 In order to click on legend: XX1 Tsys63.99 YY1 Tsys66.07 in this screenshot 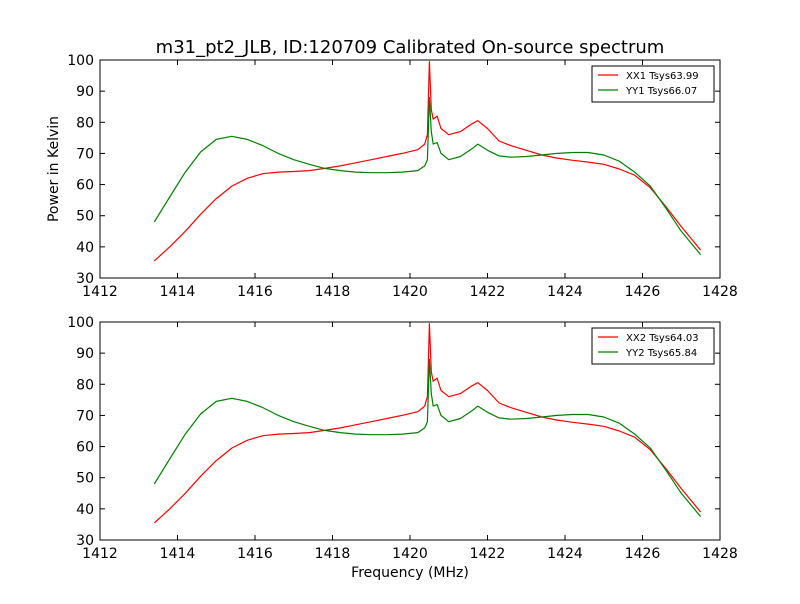, I will do `click(653, 84)`.